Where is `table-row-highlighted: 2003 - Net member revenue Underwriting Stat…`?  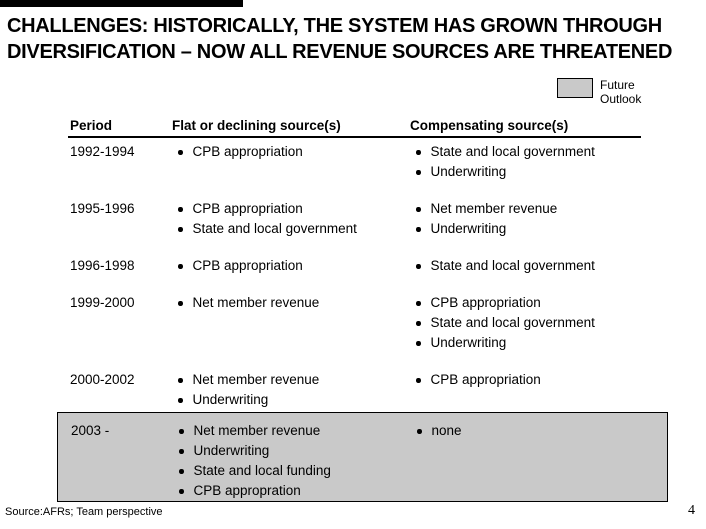
table-row-highlighted: 2003 - Net member revenue Underwriting Stat… is located at coordinates (362, 457).